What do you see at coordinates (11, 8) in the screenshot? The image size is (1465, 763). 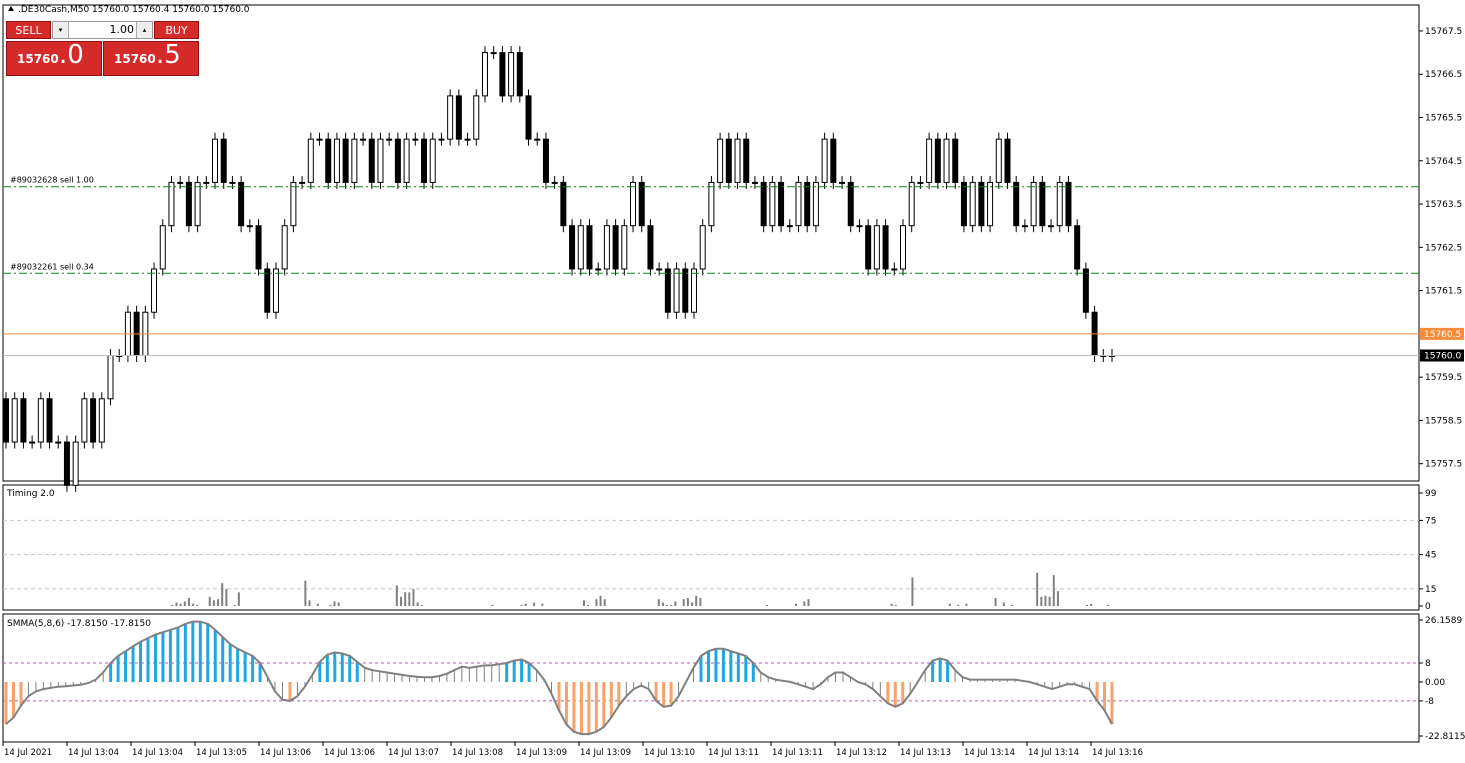 I see `collapse-triangle-icon` at bounding box center [11, 8].